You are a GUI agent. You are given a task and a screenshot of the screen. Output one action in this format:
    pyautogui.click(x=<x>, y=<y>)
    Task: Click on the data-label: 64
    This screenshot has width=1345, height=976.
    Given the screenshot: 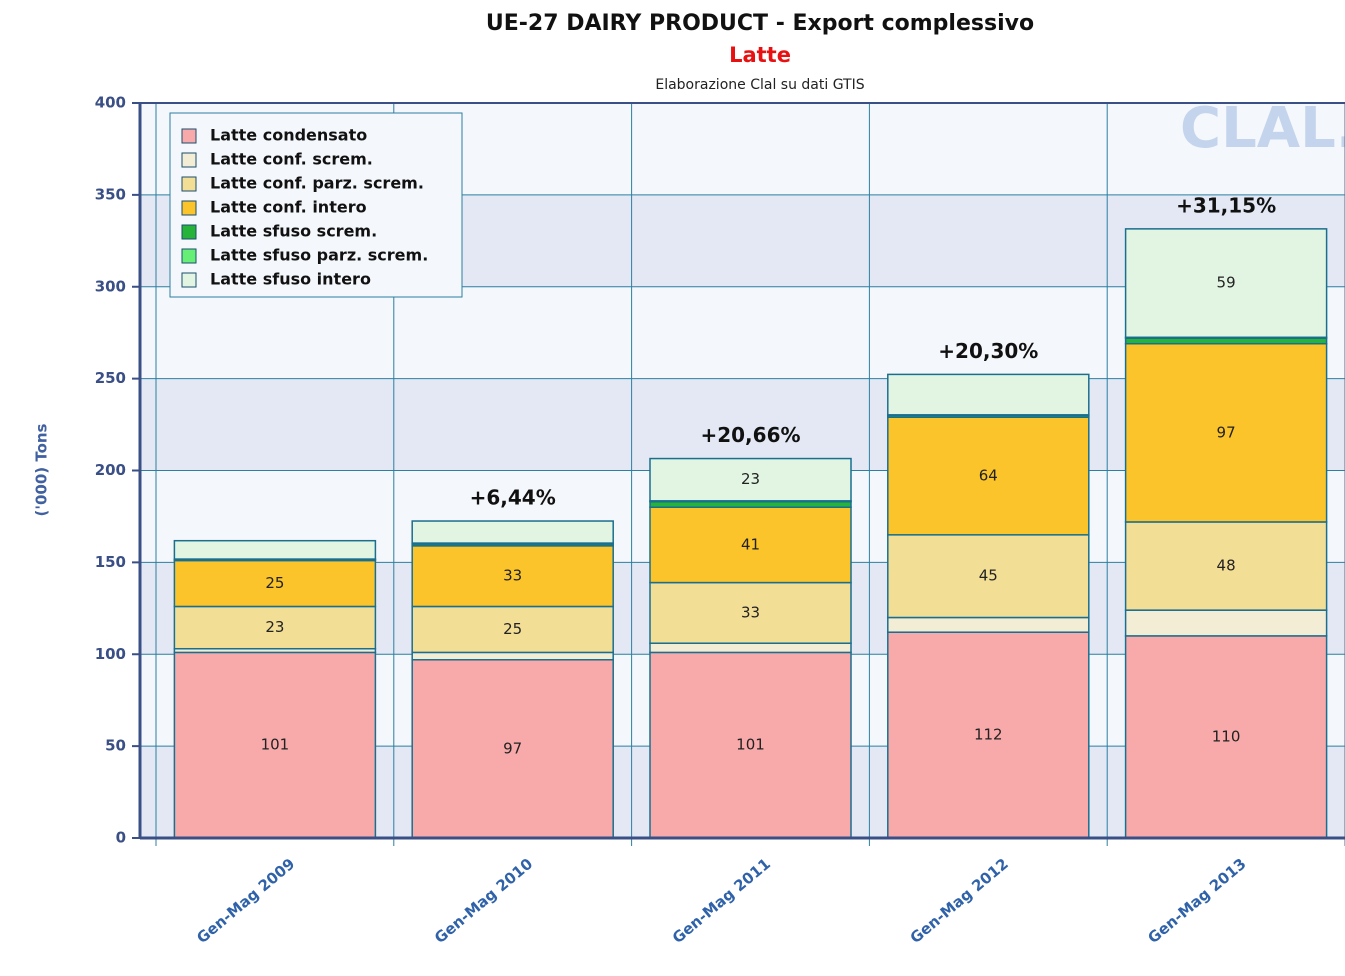 What is the action you would take?
    pyautogui.click(x=988, y=476)
    